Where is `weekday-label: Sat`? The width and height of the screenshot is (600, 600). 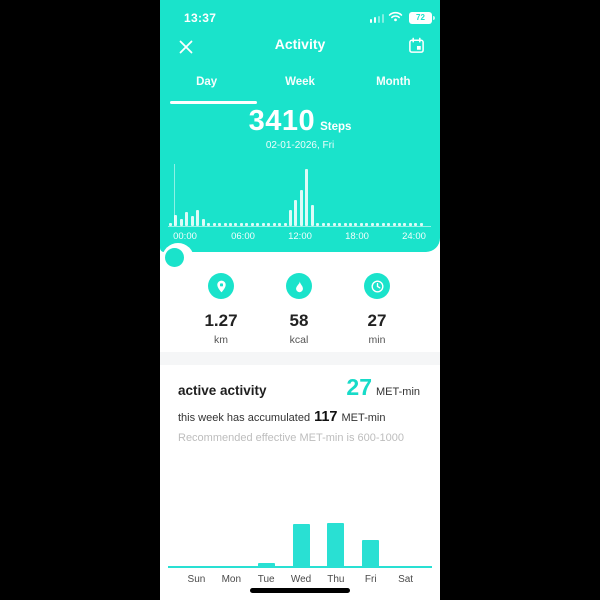 weekday-label: Sat is located at coordinates (406, 579).